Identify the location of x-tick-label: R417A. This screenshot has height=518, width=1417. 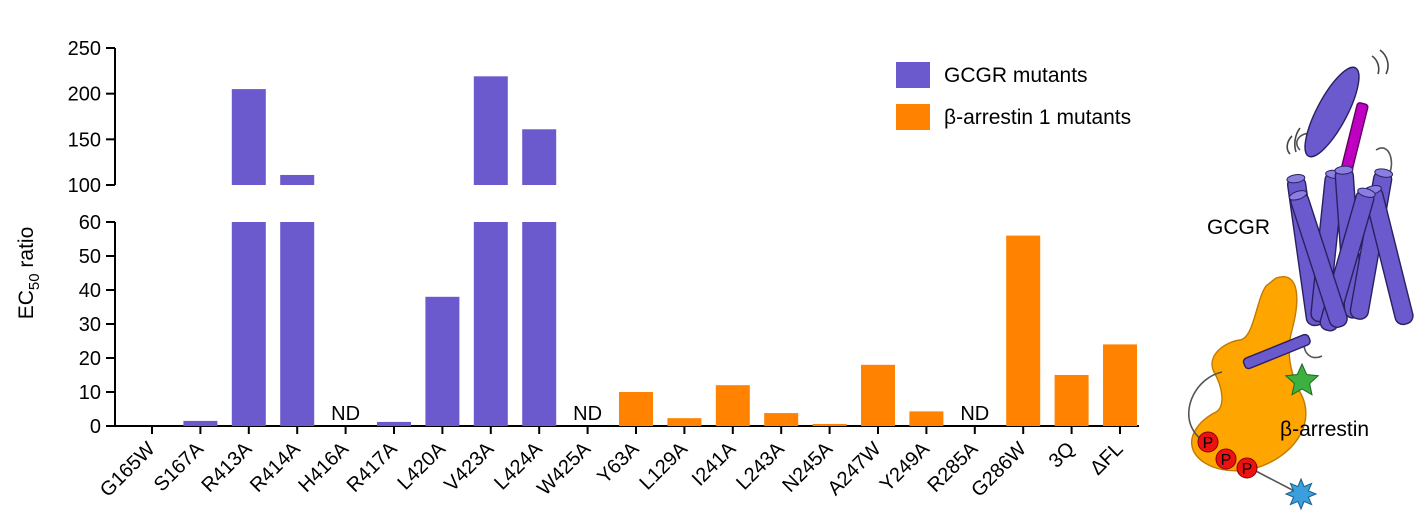
(372, 467).